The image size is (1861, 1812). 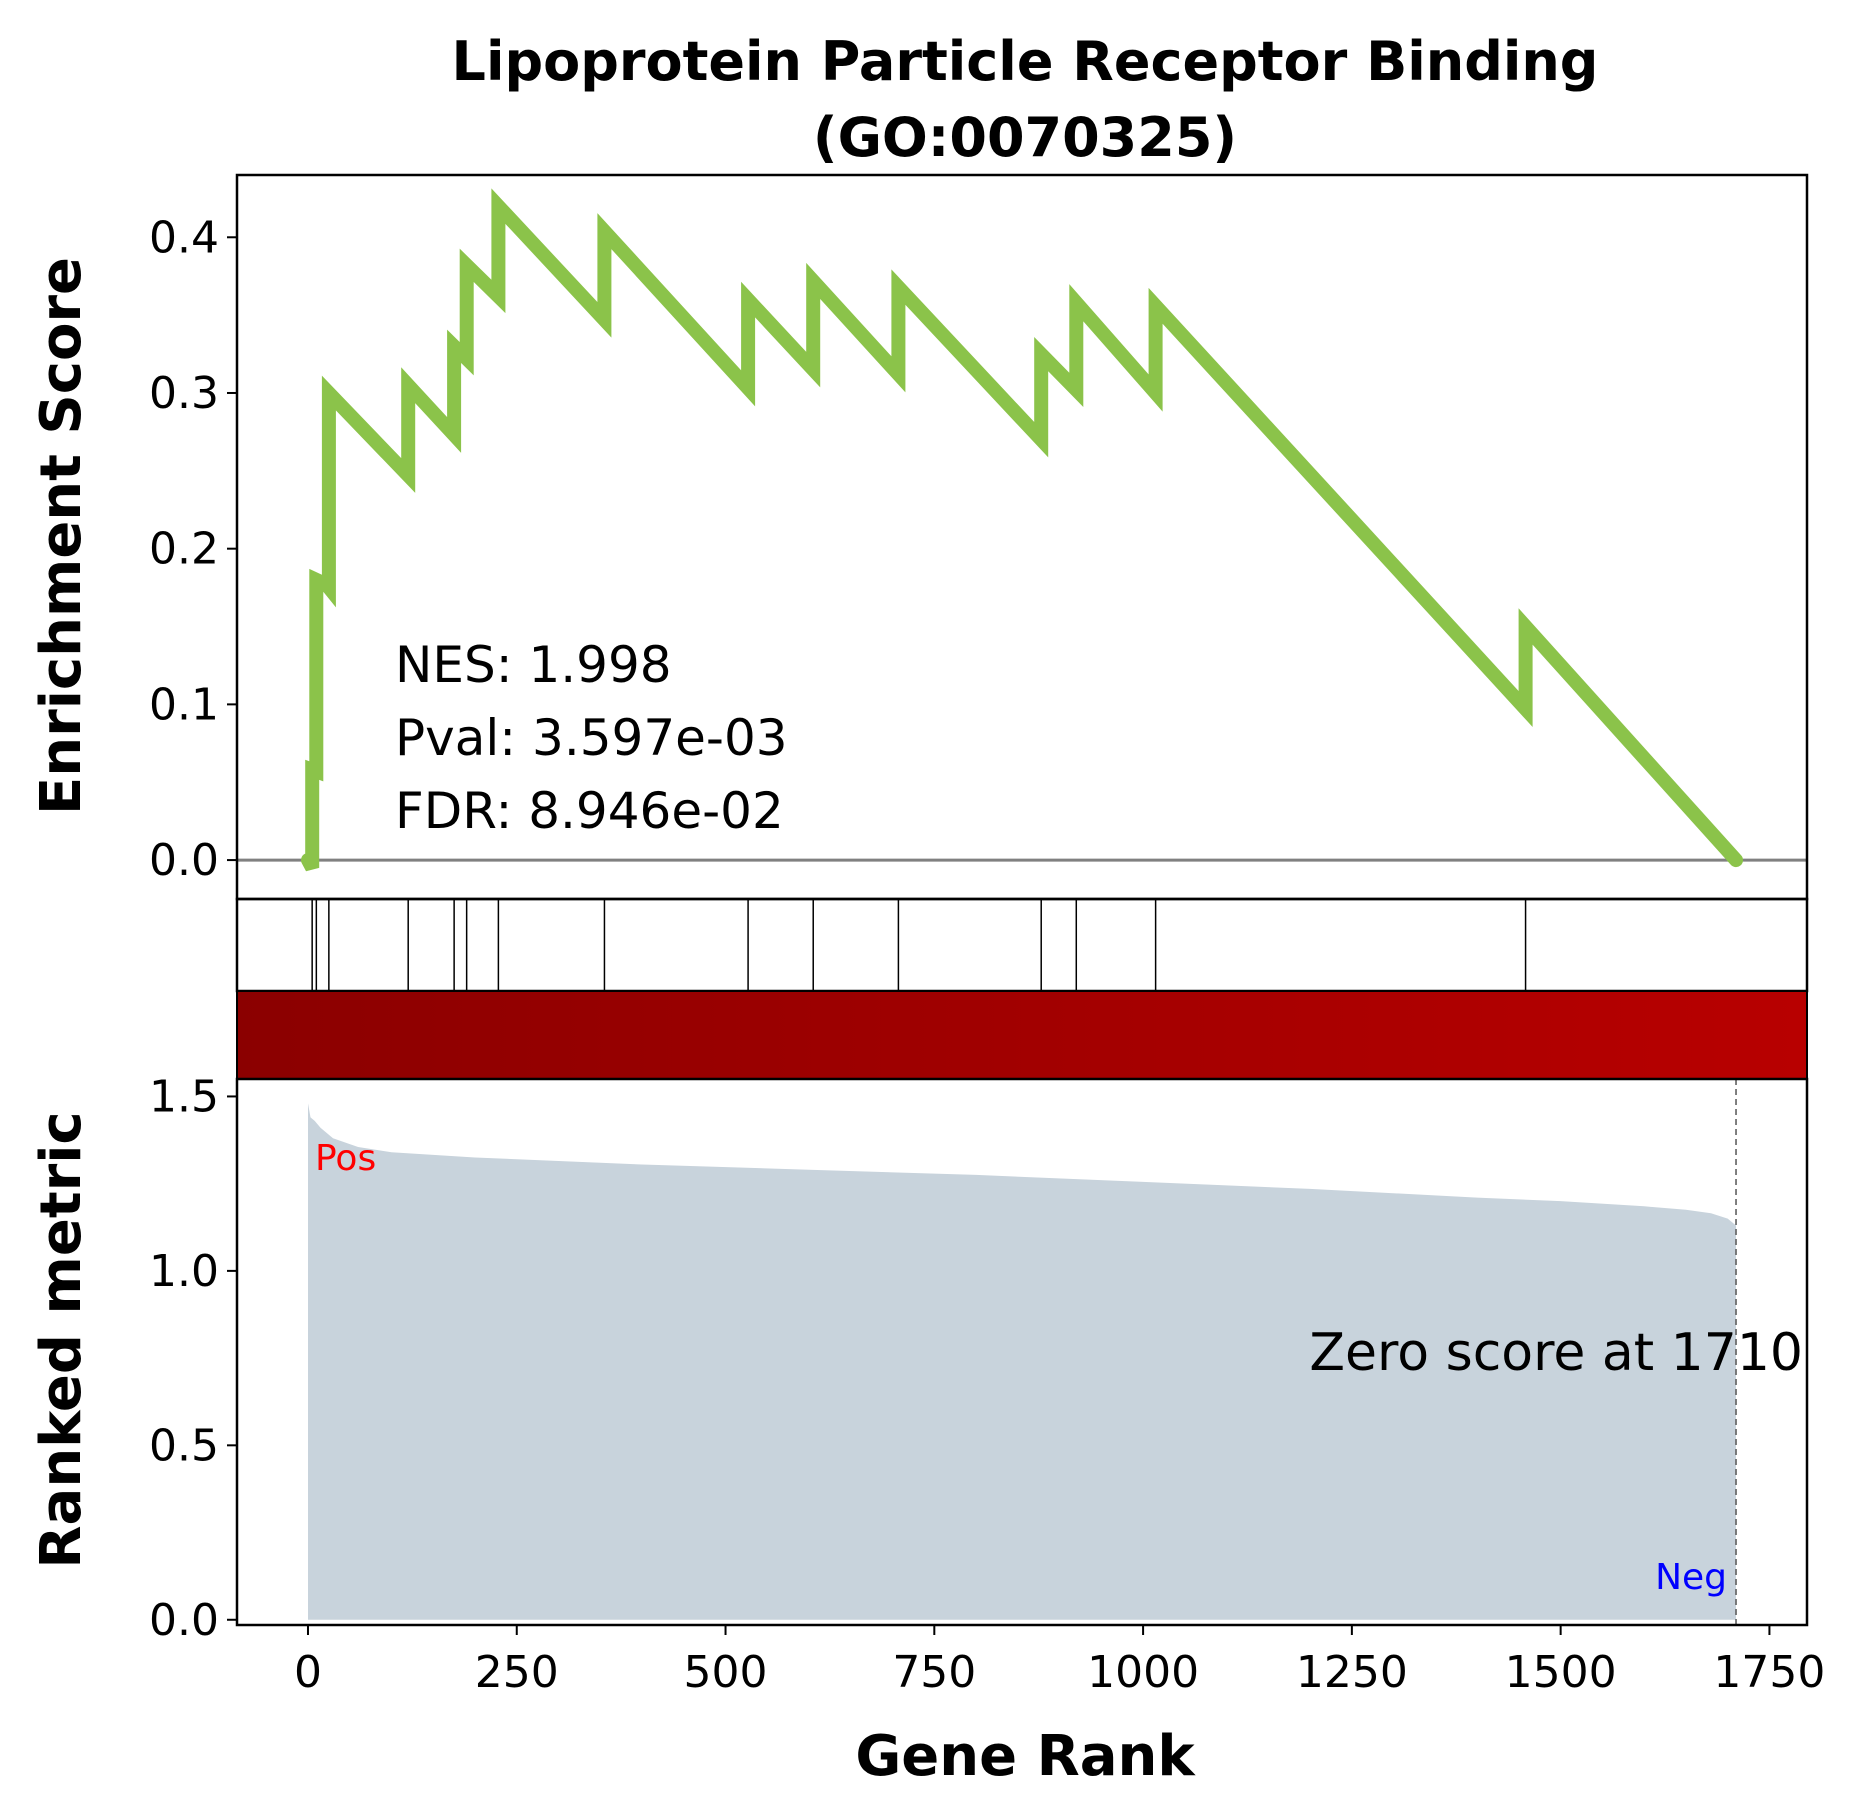 I want to click on es-axis-ticks: 0.0 0.1 0.2 0.3 0.4, so click(x=193, y=549).